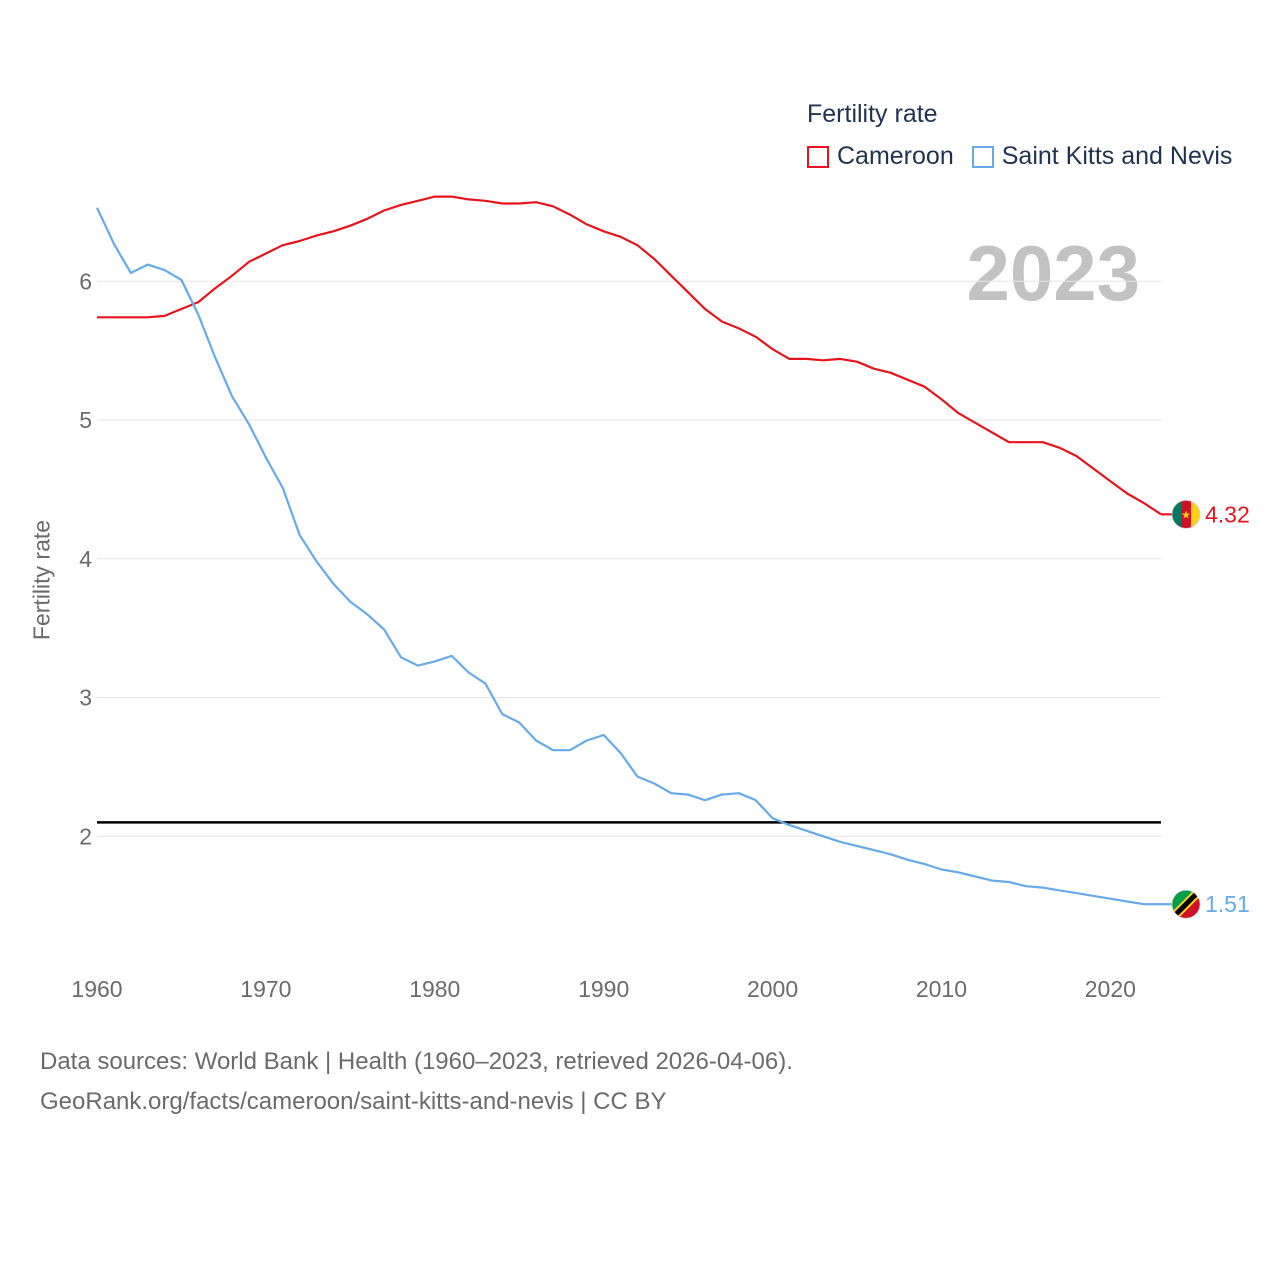 This screenshot has height=1280, width=1280. What do you see at coordinates (818, 156) in the screenshot?
I see `legend-swatch-cameroon` at bounding box center [818, 156].